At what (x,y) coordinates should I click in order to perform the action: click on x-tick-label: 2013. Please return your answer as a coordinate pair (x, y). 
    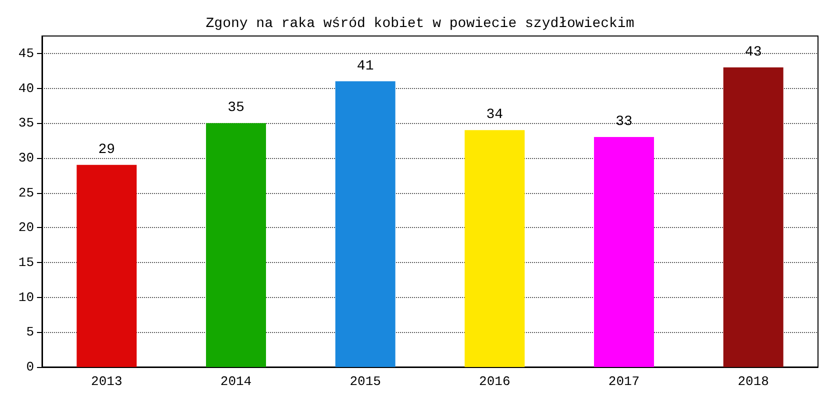
    Looking at the image, I should click on (106, 381).